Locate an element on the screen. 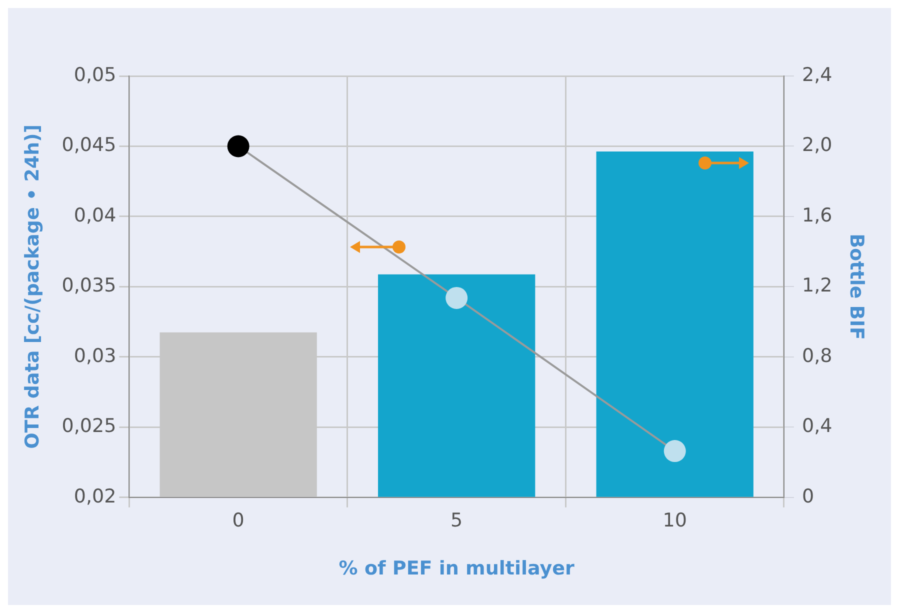 This screenshot has height=613, width=899. y2-tick-label: 0 is located at coordinates (808, 496).